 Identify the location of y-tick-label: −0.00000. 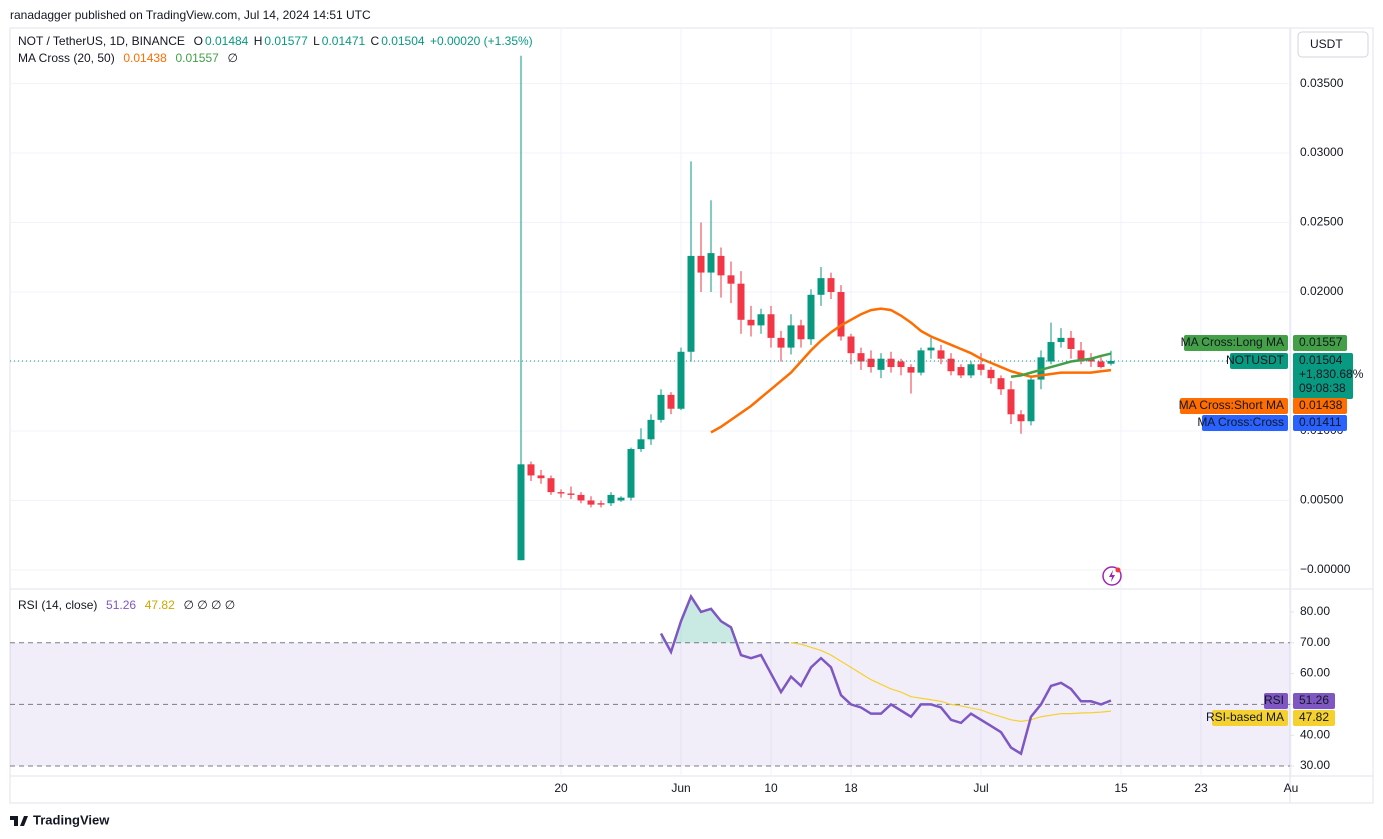
(1325, 569).